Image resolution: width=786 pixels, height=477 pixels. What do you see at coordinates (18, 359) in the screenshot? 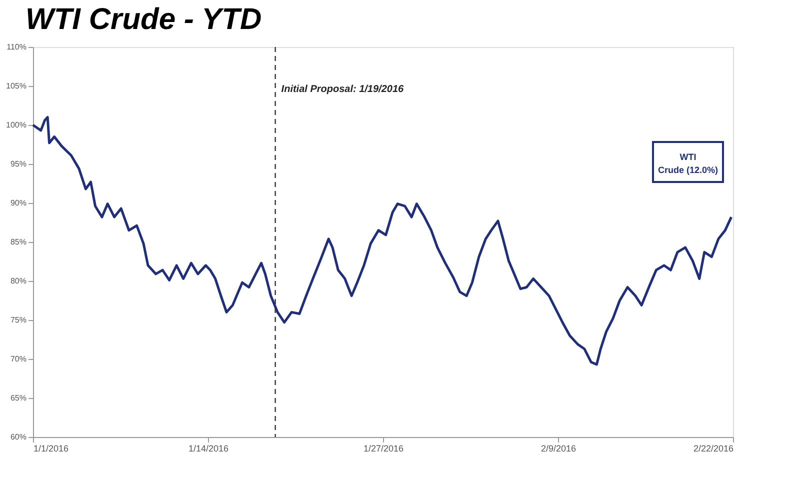
I see `y-tick-label: 70%` at bounding box center [18, 359].